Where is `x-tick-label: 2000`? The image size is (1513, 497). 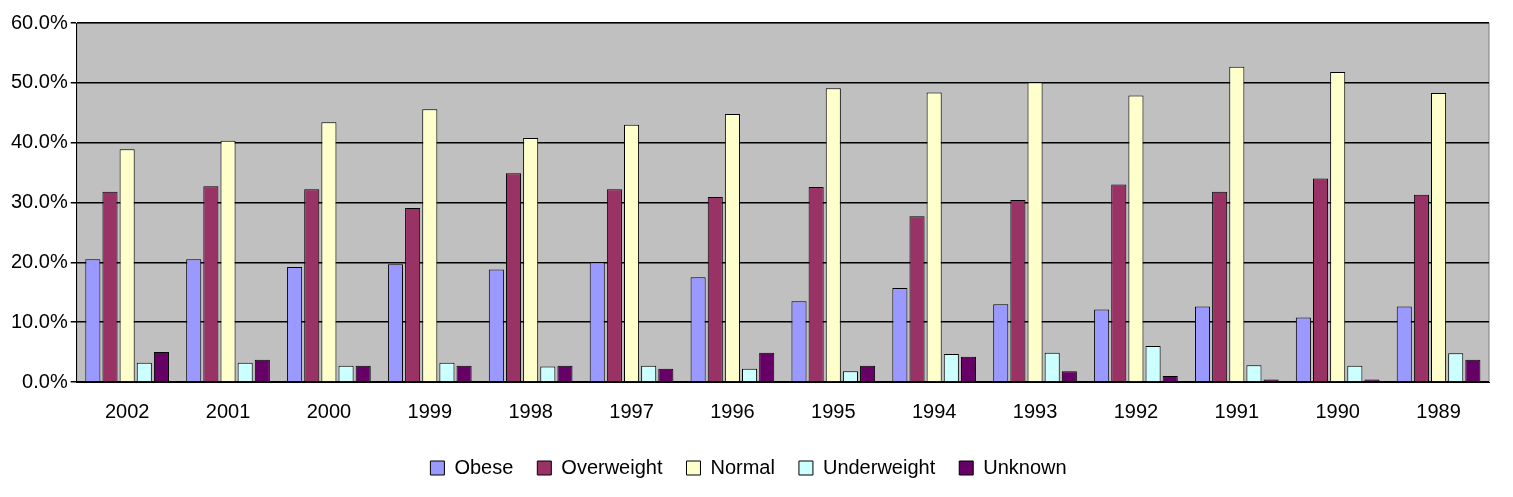 x-tick-label: 2000 is located at coordinates (329, 410).